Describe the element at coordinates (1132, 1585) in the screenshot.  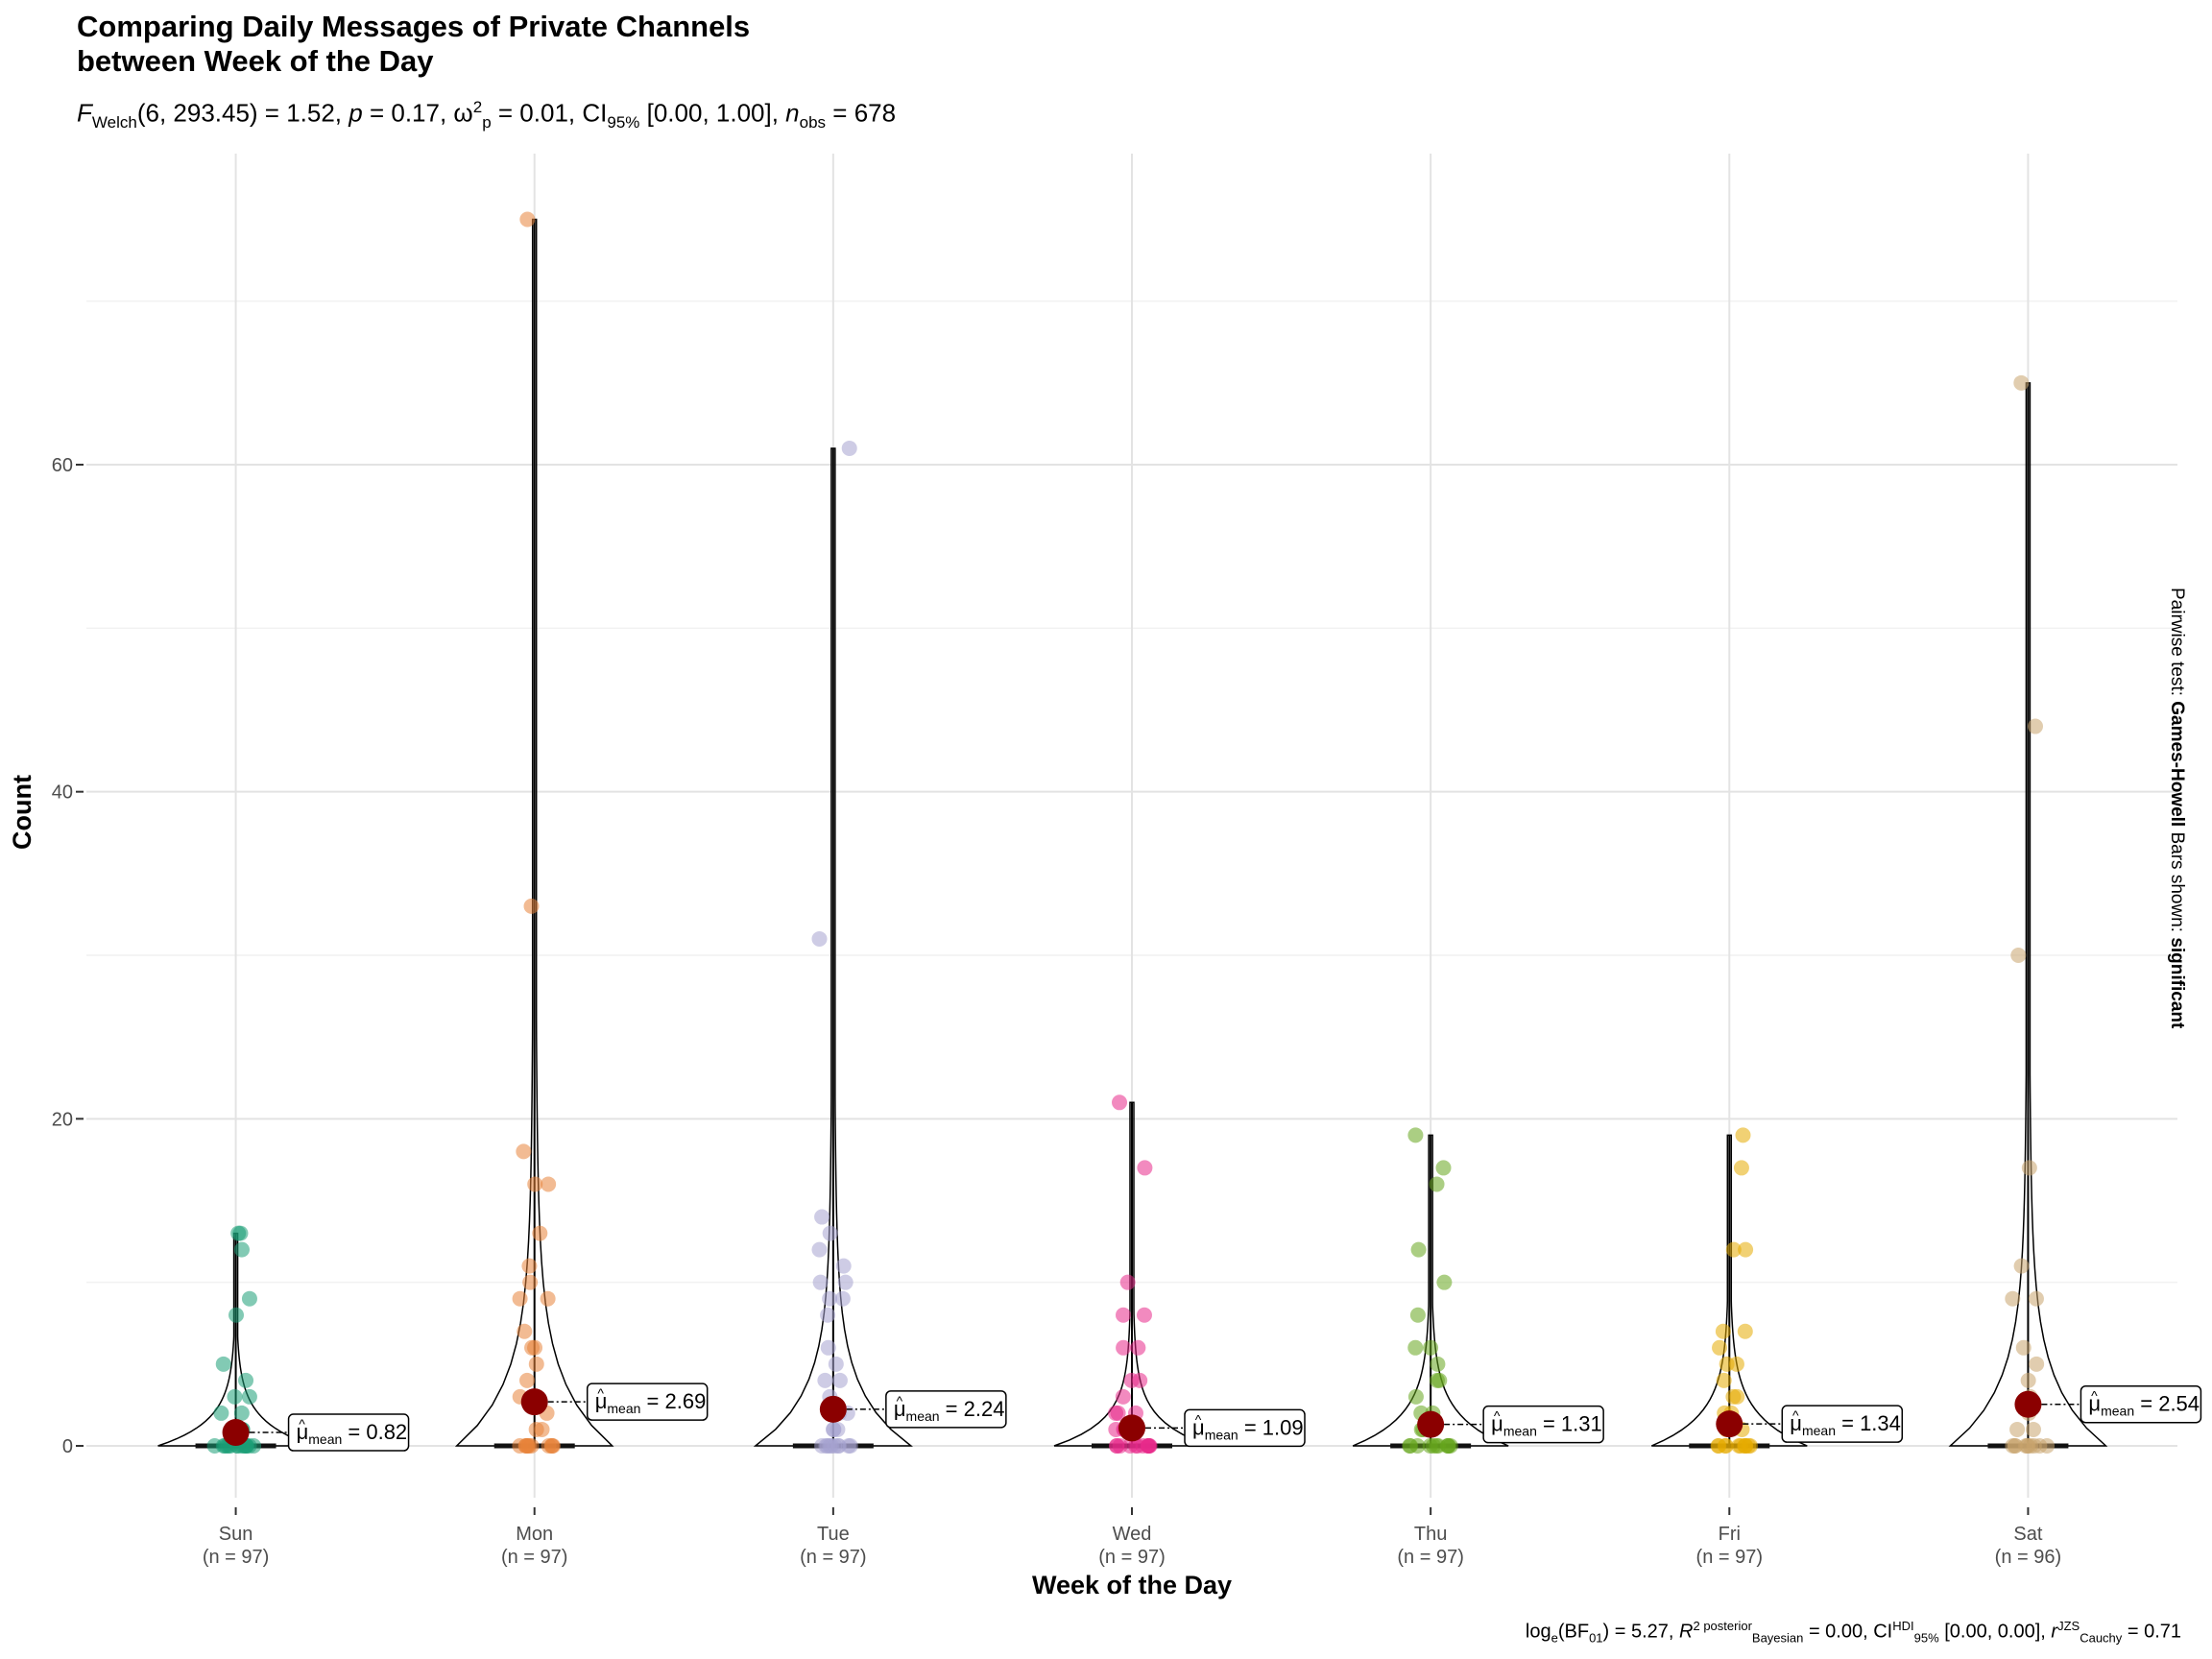
I see `x-axis-label: Week of the Day` at that location.